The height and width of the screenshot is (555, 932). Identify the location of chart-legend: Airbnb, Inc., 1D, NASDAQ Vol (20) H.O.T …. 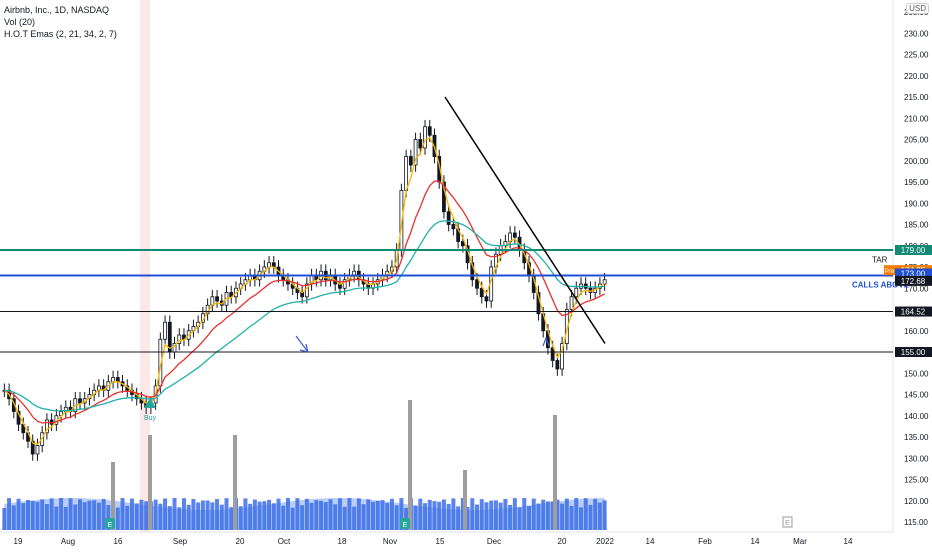
(60, 22).